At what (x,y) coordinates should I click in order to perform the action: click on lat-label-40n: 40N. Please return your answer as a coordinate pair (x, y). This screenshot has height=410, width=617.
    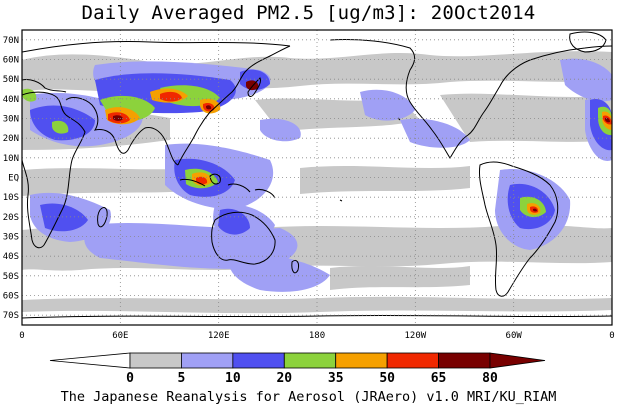
    Looking at the image, I should click on (11, 100).